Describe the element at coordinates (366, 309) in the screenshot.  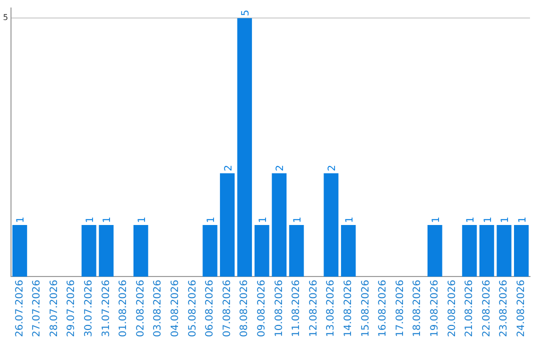
I see `x-tick-label: 15.08.2026` at that location.